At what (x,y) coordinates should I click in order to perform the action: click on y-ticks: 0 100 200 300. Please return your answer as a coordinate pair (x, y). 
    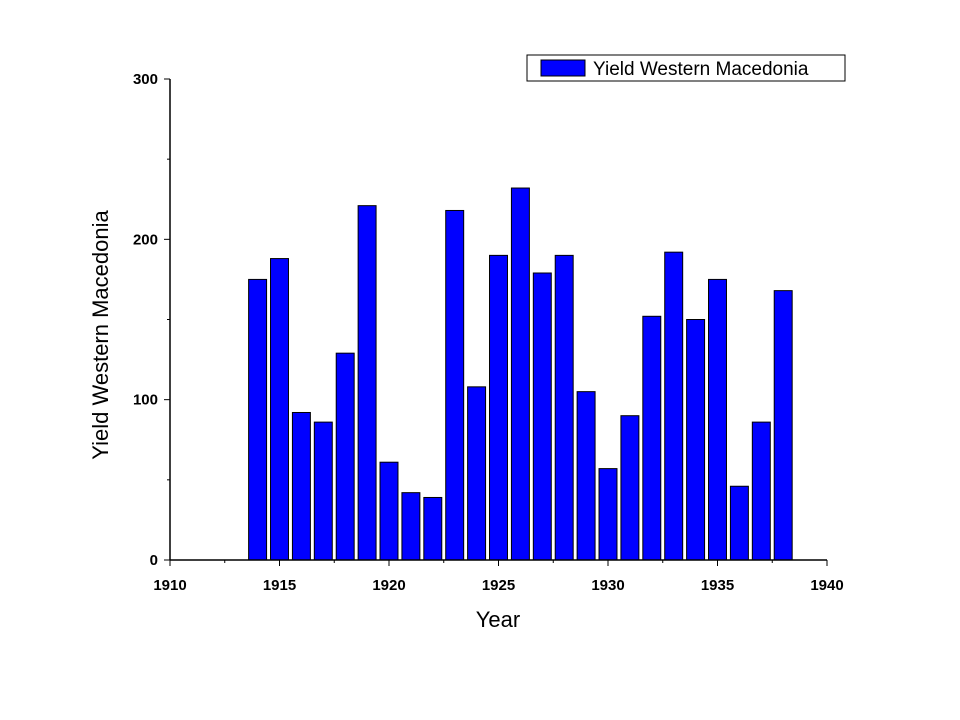
    Looking at the image, I should click on (151, 320).